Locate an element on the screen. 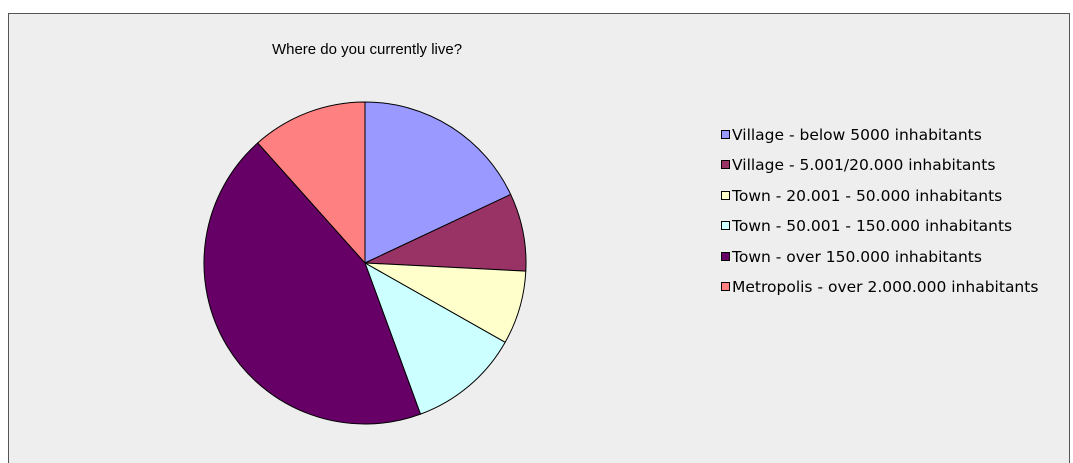  legend-label: Town - 20.001 - 50.000 inhabitants is located at coordinates (867, 195).